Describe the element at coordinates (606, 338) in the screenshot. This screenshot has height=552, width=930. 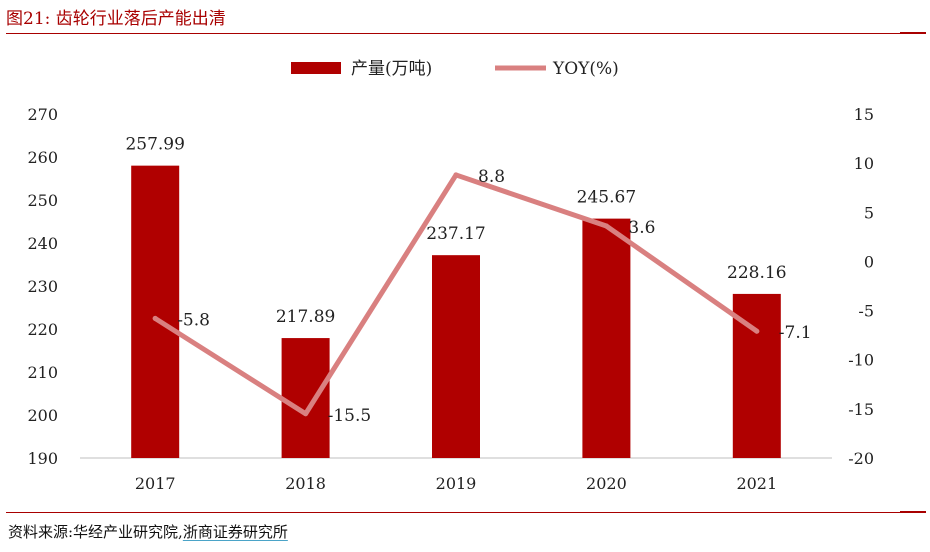
I see `bar-2020` at that location.